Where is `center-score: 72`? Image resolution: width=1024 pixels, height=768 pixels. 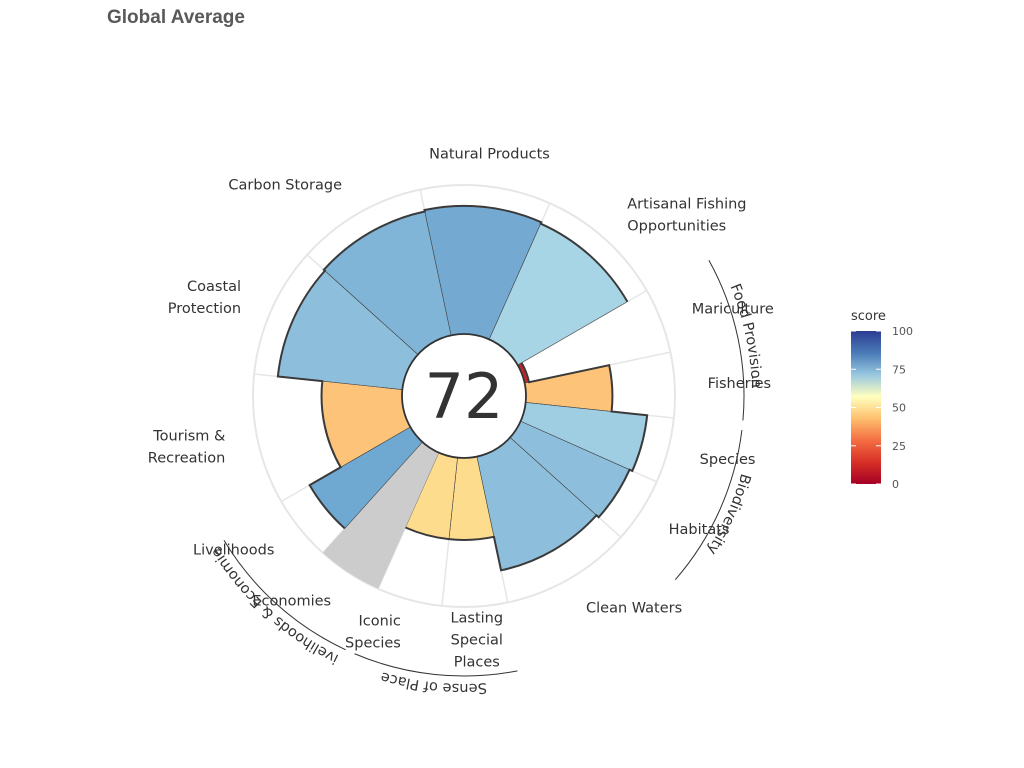 center-score: 72 is located at coordinates (464, 396).